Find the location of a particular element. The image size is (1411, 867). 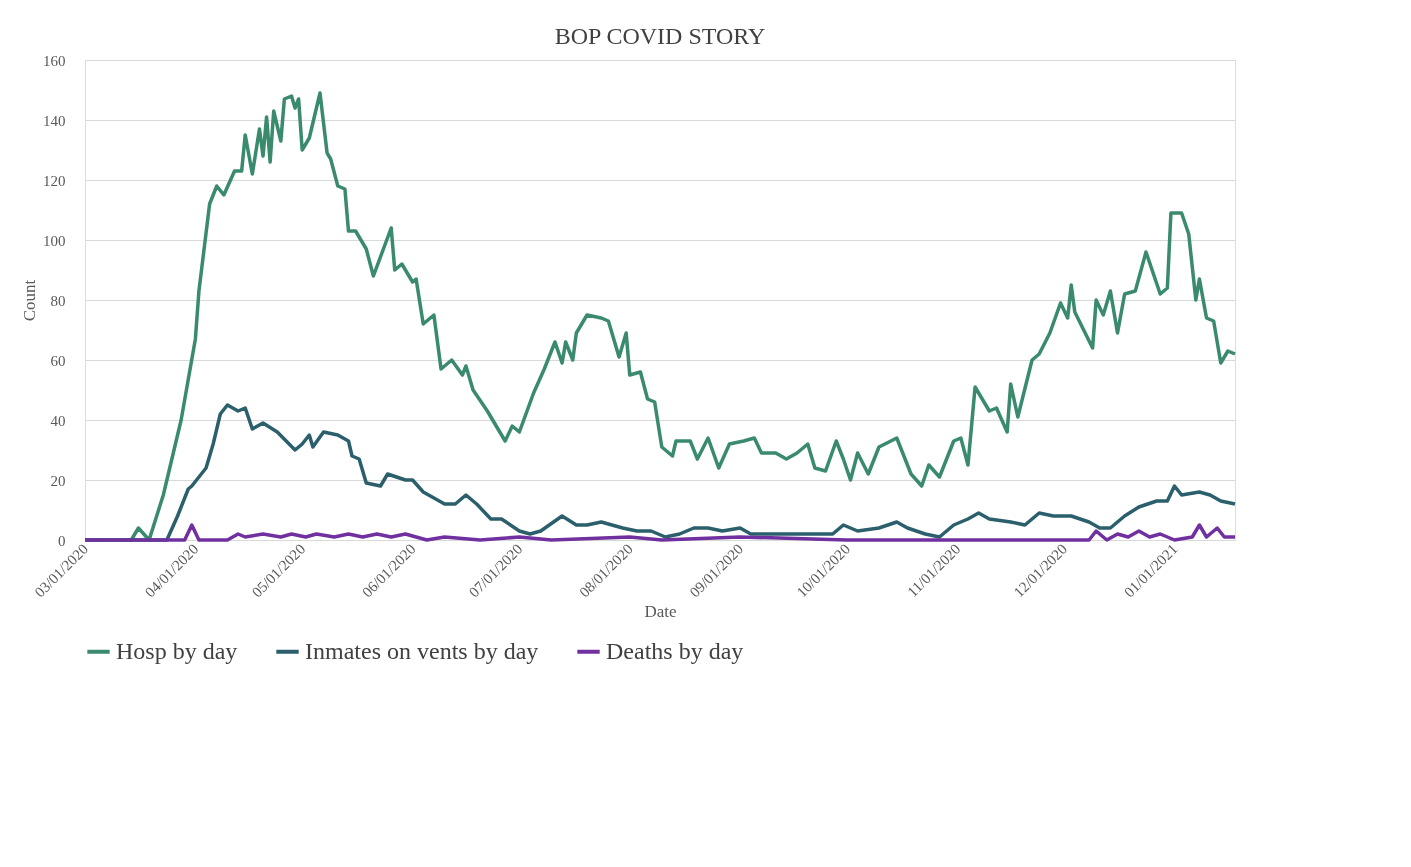

y-tick-label: 20 is located at coordinates (58, 480).